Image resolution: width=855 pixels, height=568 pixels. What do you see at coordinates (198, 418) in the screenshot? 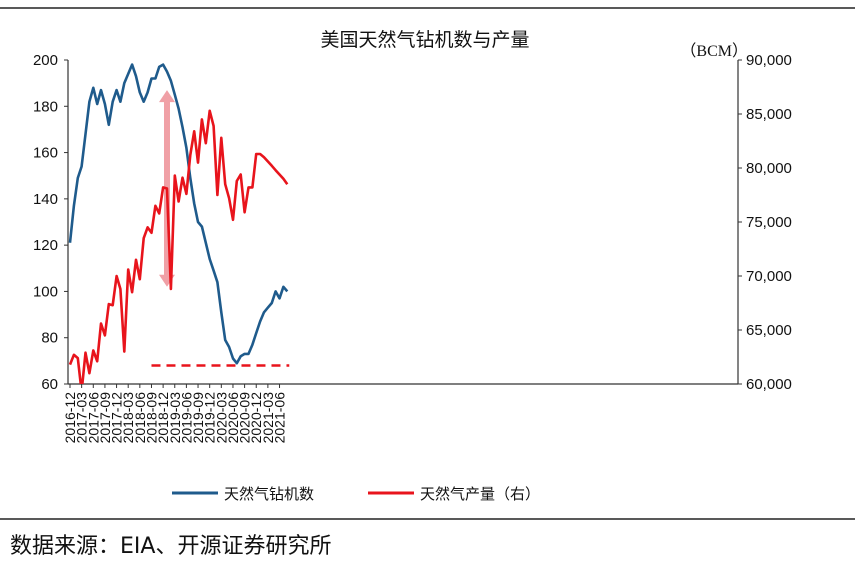
I see `x-tick-label: 2019-09` at bounding box center [198, 418].